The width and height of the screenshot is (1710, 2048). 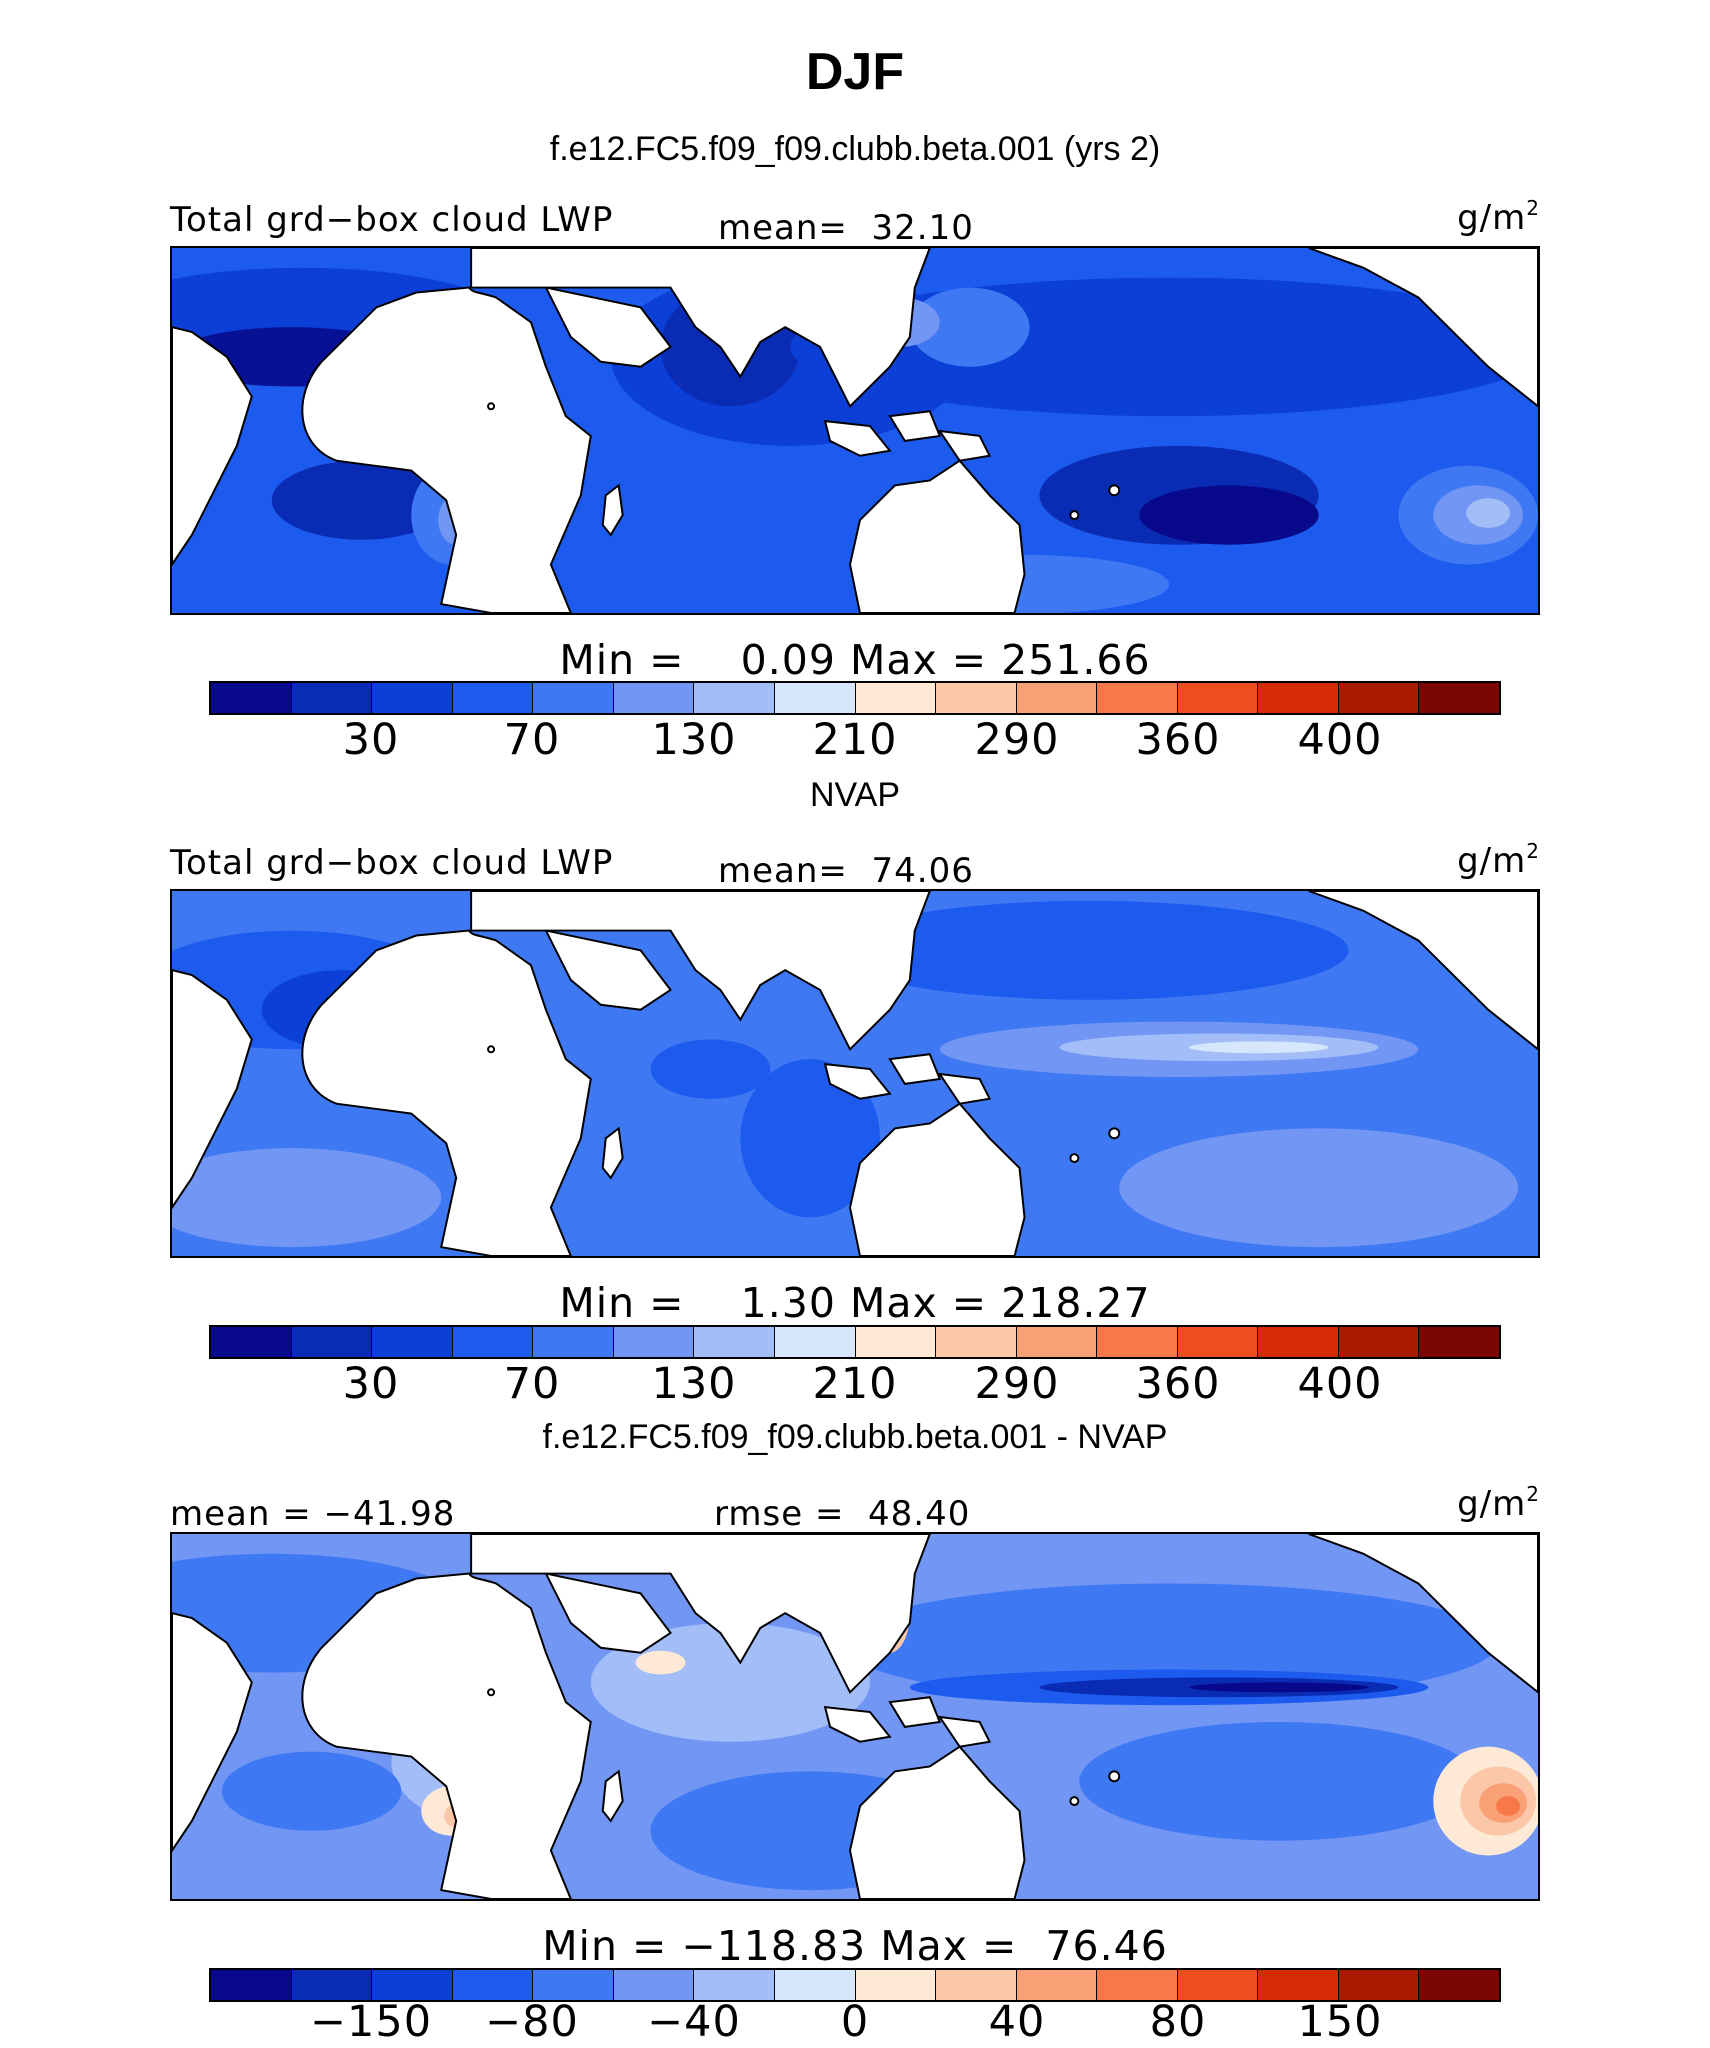 I want to click on panel-3-tick: −150, so click(x=371, y=2022).